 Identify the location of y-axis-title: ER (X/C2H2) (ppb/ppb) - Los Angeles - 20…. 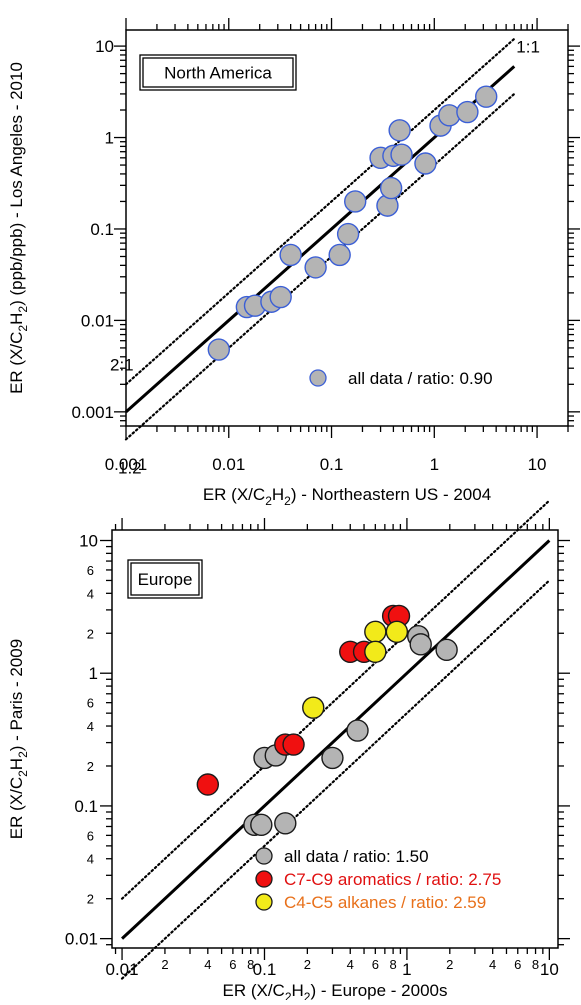
(18, 228).